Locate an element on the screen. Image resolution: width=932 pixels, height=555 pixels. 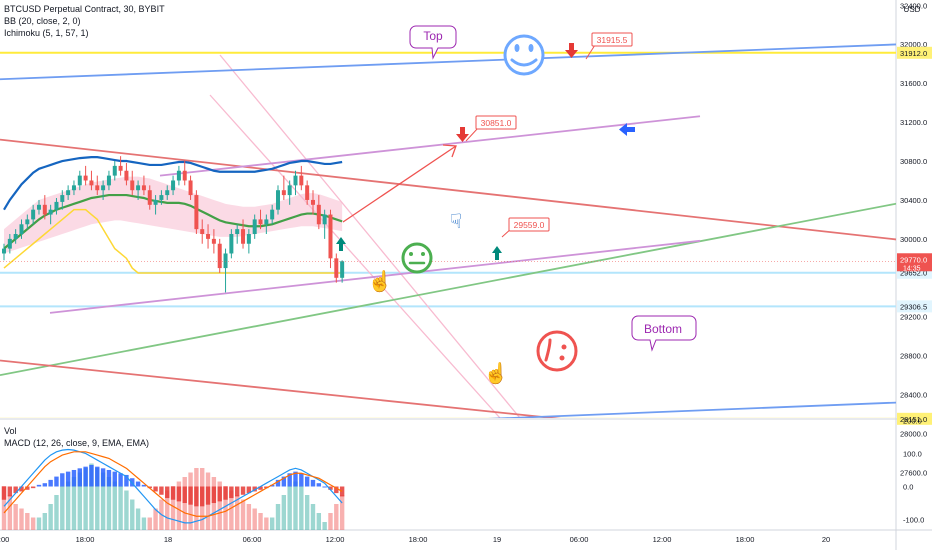
ichimoku-indicator-label: Ichimoku (5, 1, 57, 1) is located at coordinates (46, 33).